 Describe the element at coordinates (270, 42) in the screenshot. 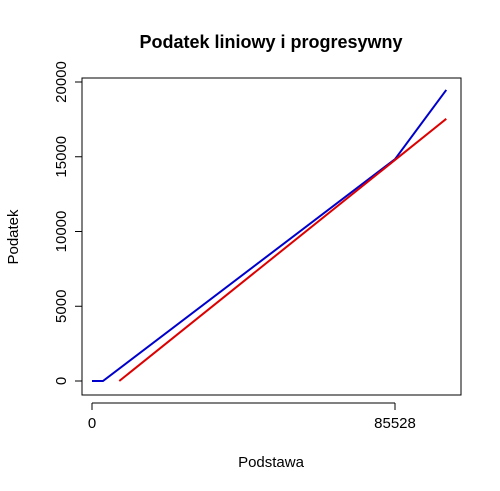

I see `chart-title: Podatek liniowy i progresywny` at that location.